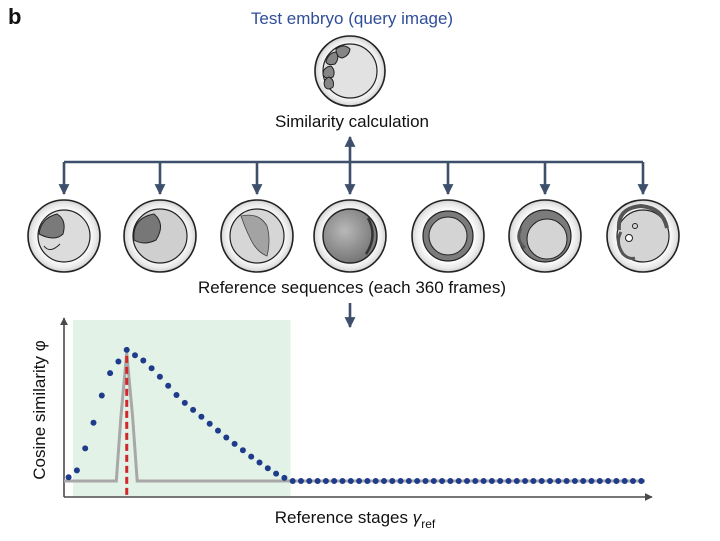 Image resolution: width=720 pixels, height=541 pixels. I want to click on x-axis-label: Reference stages γref, so click(355, 519).